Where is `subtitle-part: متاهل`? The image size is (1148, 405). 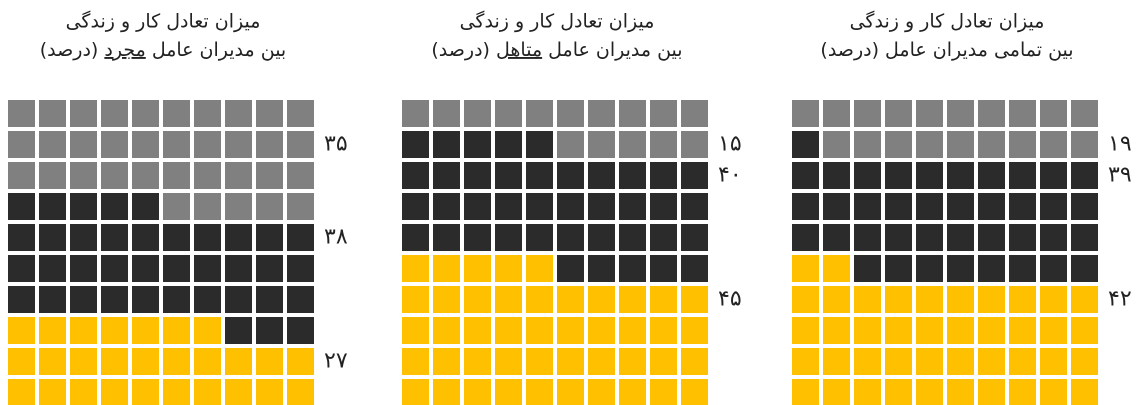
subtitle-part: متاهل is located at coordinates (519, 50).